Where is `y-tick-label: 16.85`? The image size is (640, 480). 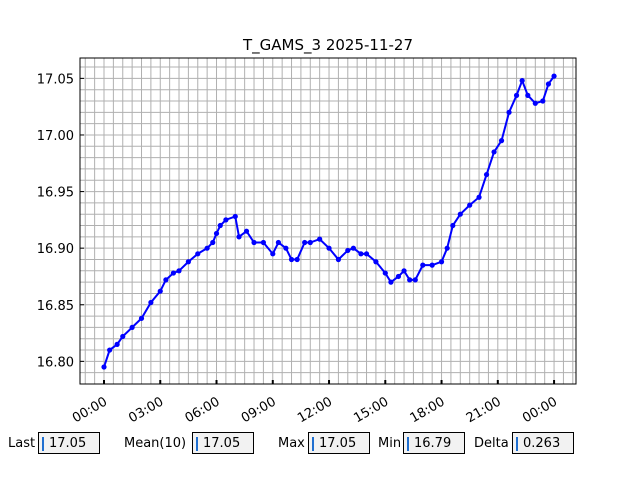 y-tick-label: 16.85 is located at coordinates (55, 306).